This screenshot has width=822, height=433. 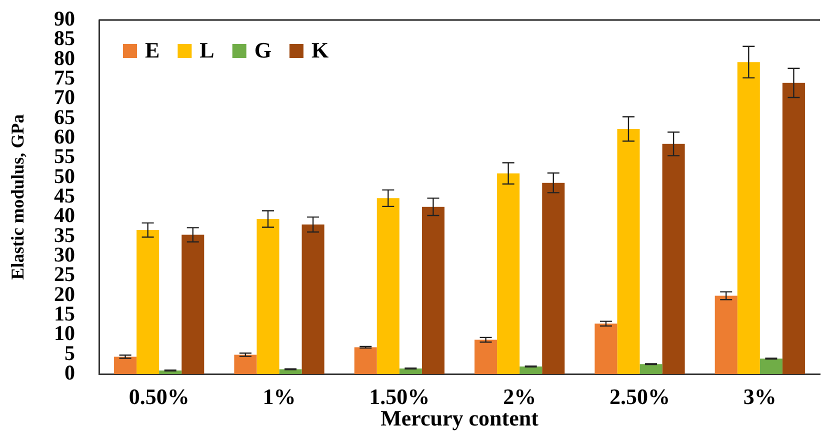 What do you see at coordinates (640, 396) in the screenshot?
I see `x-tick-label: 2.50%` at bounding box center [640, 396].